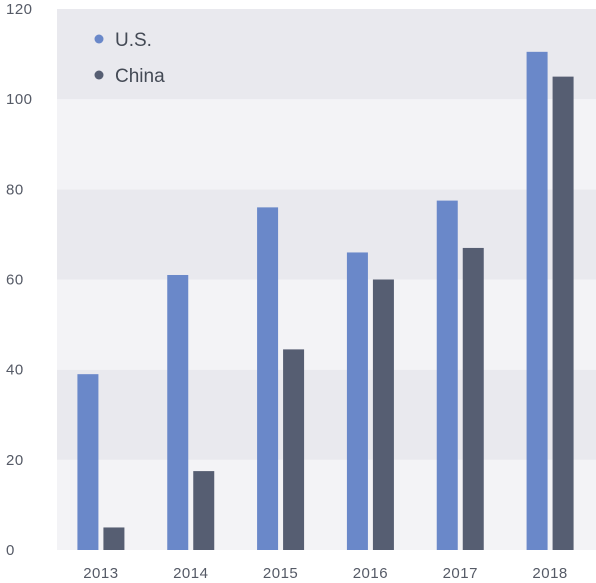 This screenshot has width=596, height=583. Describe the element at coordinates (357, 401) in the screenshot. I see `bar-us-2016` at that location.